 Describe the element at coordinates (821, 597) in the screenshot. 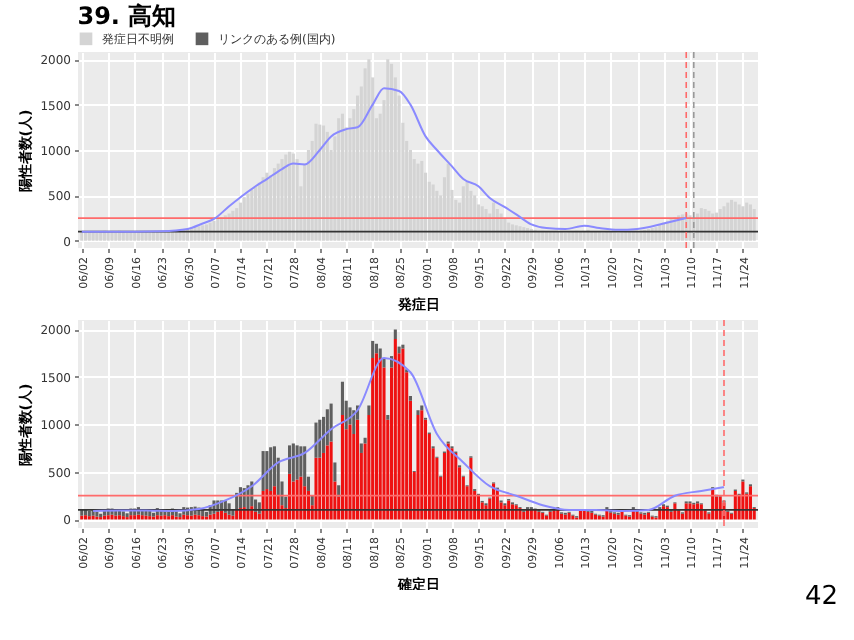

I see `text: 42` at that location.